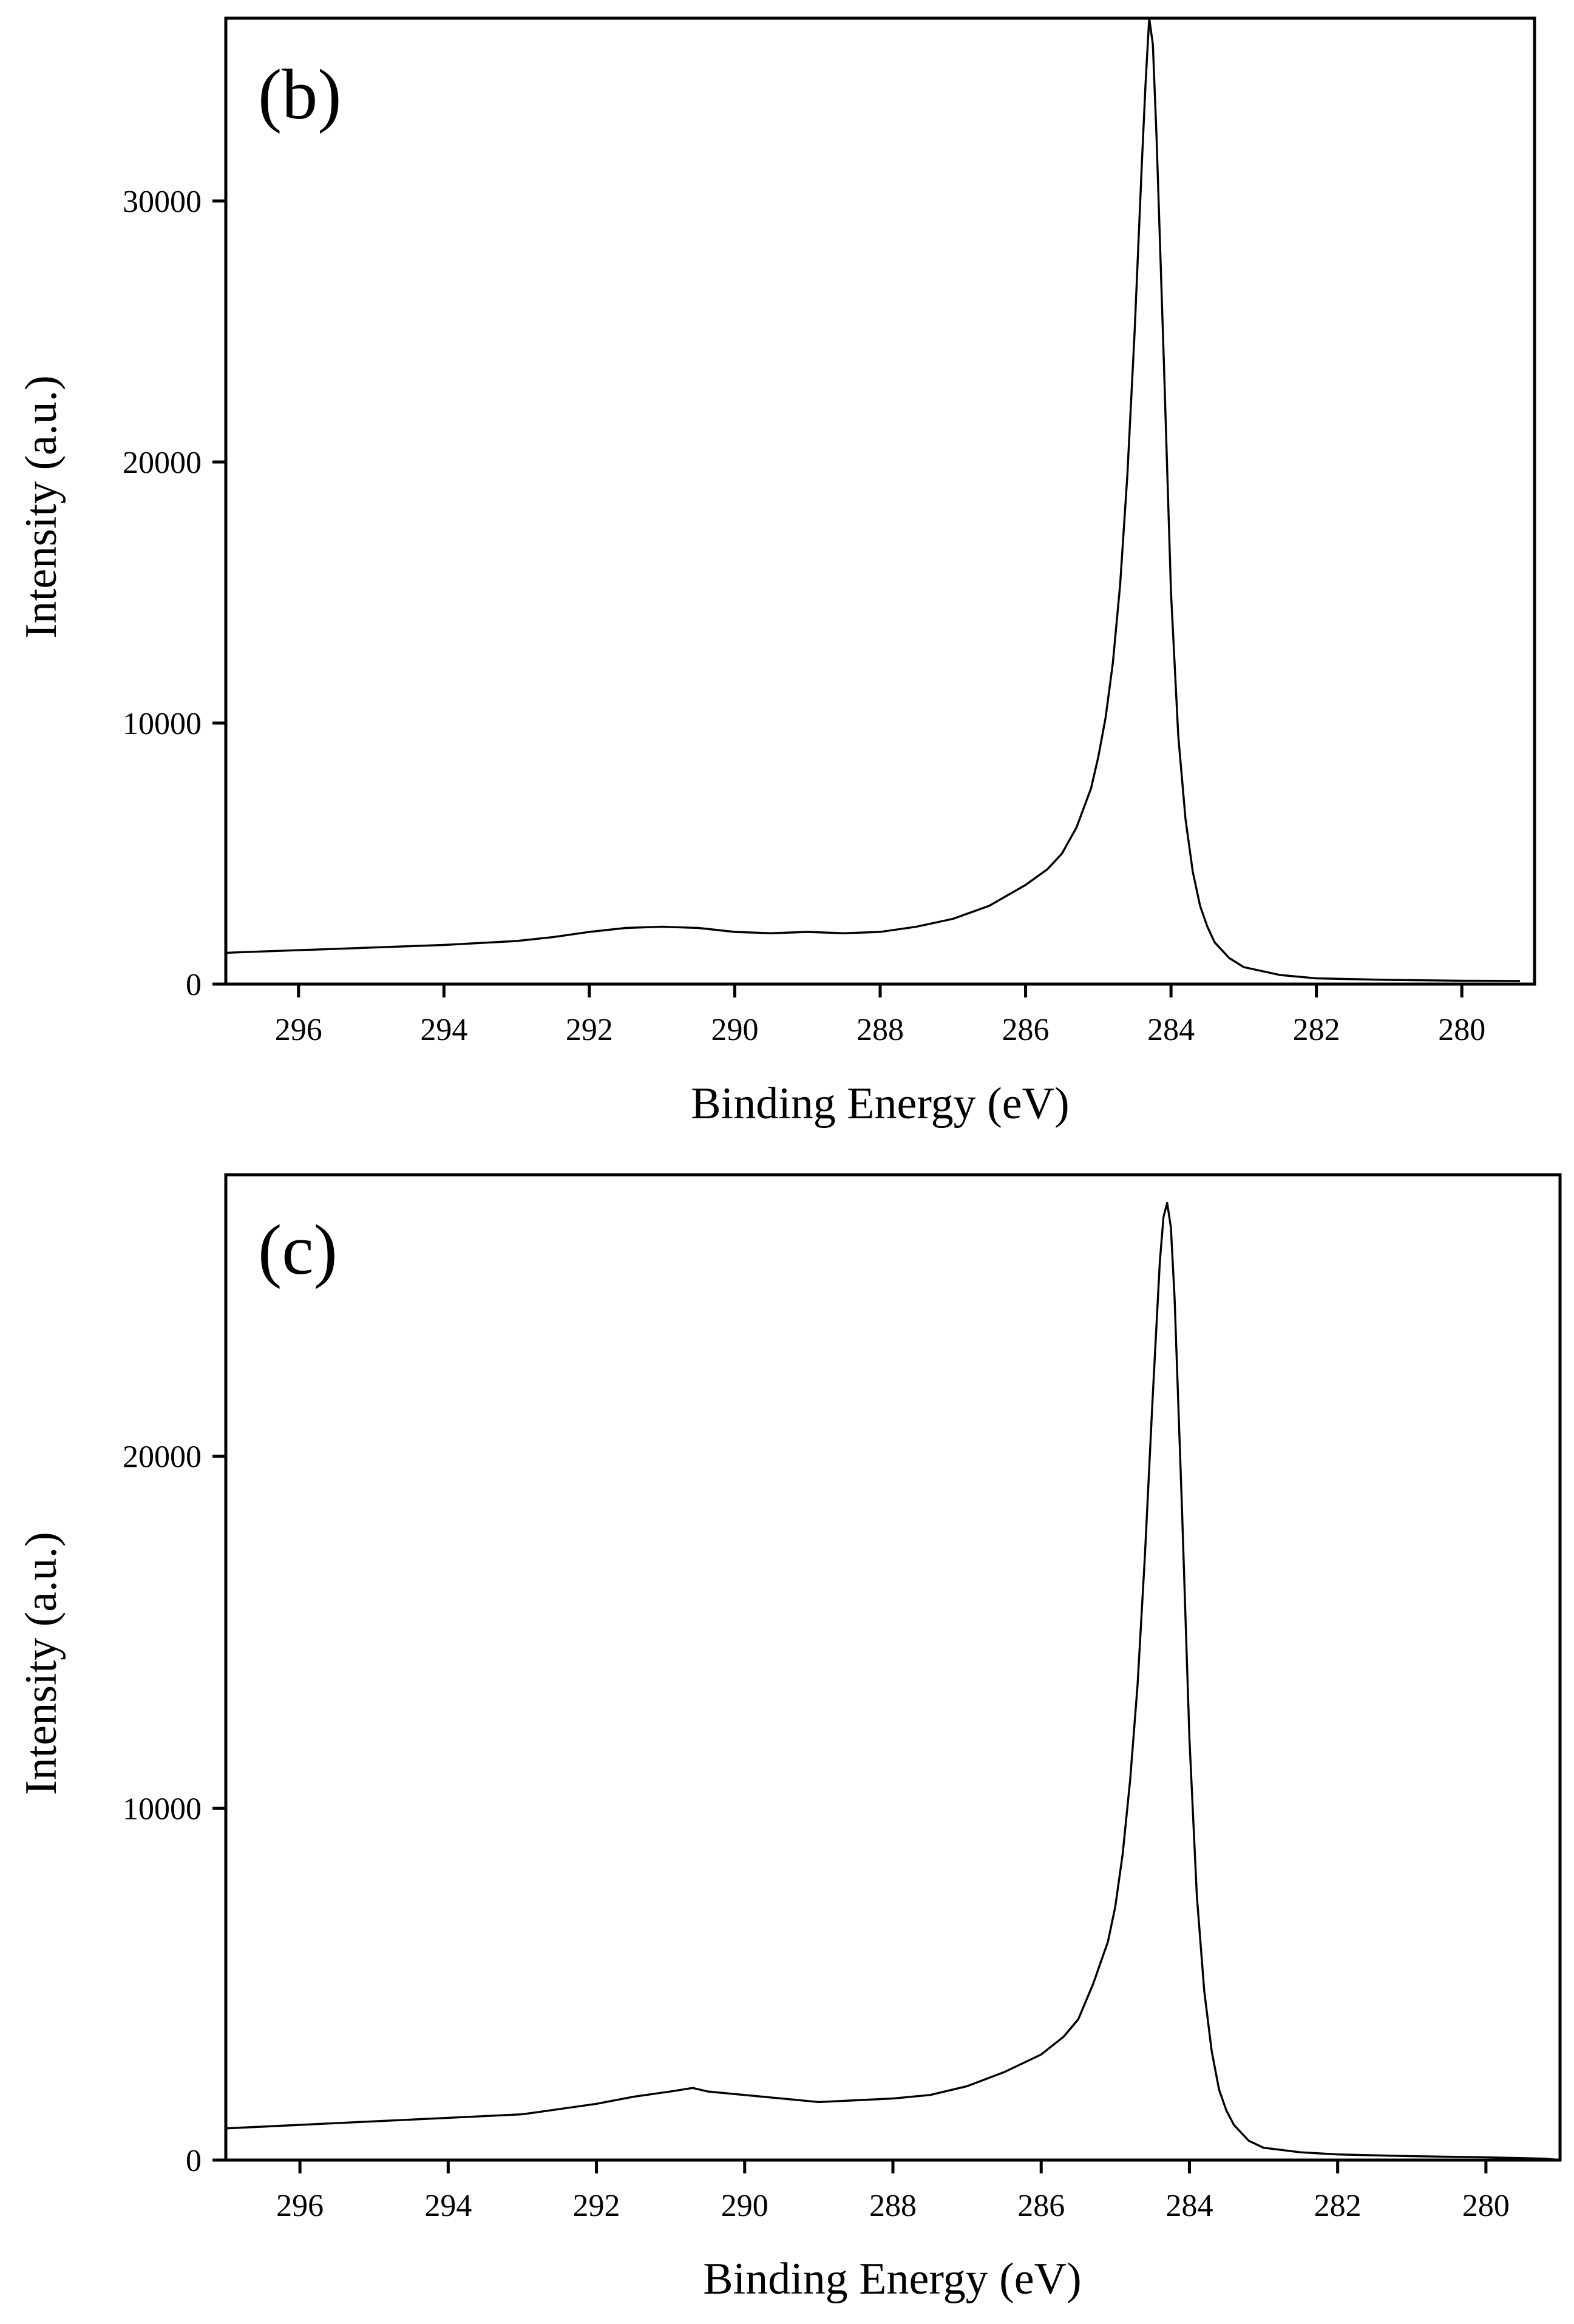  What do you see at coordinates (298, 1030) in the screenshot?
I see `x-tick-label-b: 296` at bounding box center [298, 1030].